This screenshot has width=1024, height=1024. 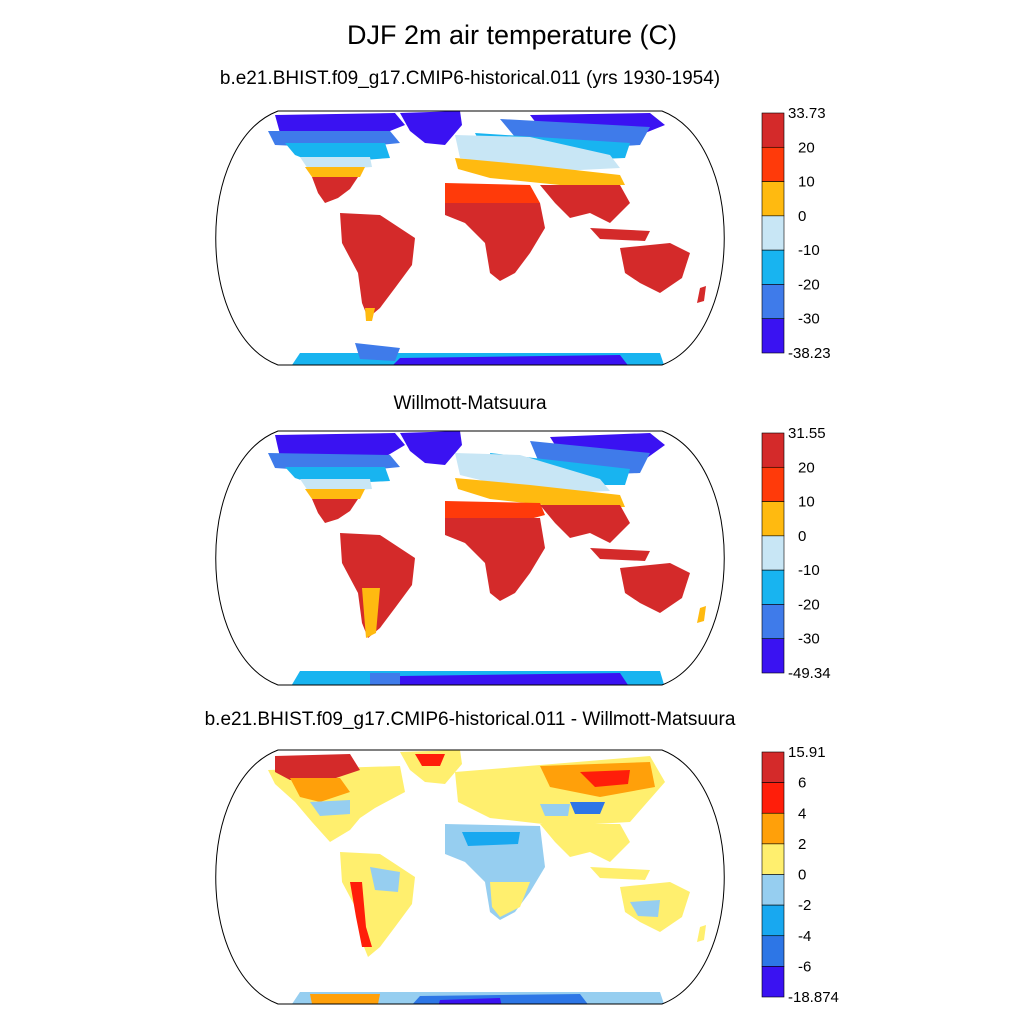 I want to click on australia, so click(x=655, y=268).